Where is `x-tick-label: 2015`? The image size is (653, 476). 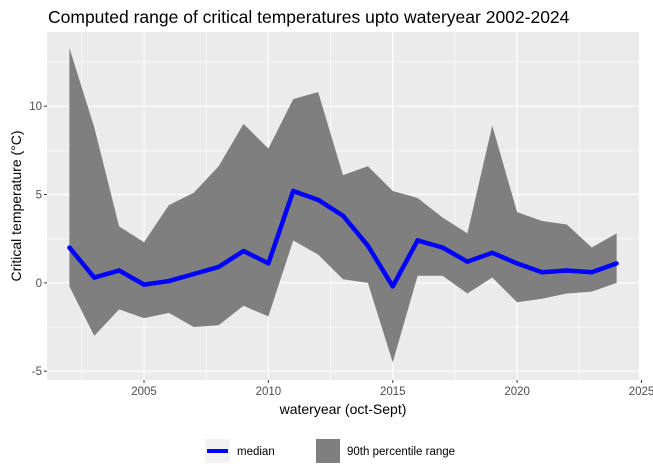
x-tick-label: 2015 is located at coordinates (393, 392).